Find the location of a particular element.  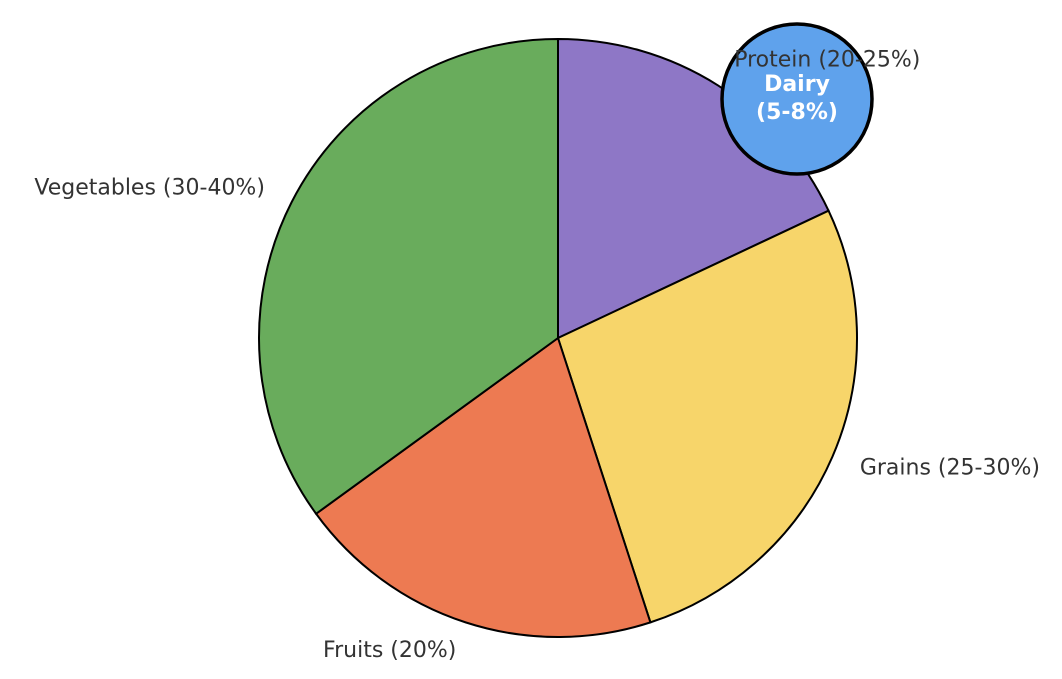

slice-label: Grains (25-30%) is located at coordinates (950, 468).